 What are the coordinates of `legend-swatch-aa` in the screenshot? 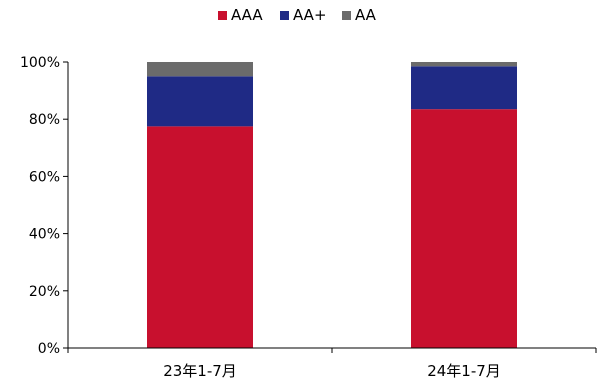 It's located at (346, 15).